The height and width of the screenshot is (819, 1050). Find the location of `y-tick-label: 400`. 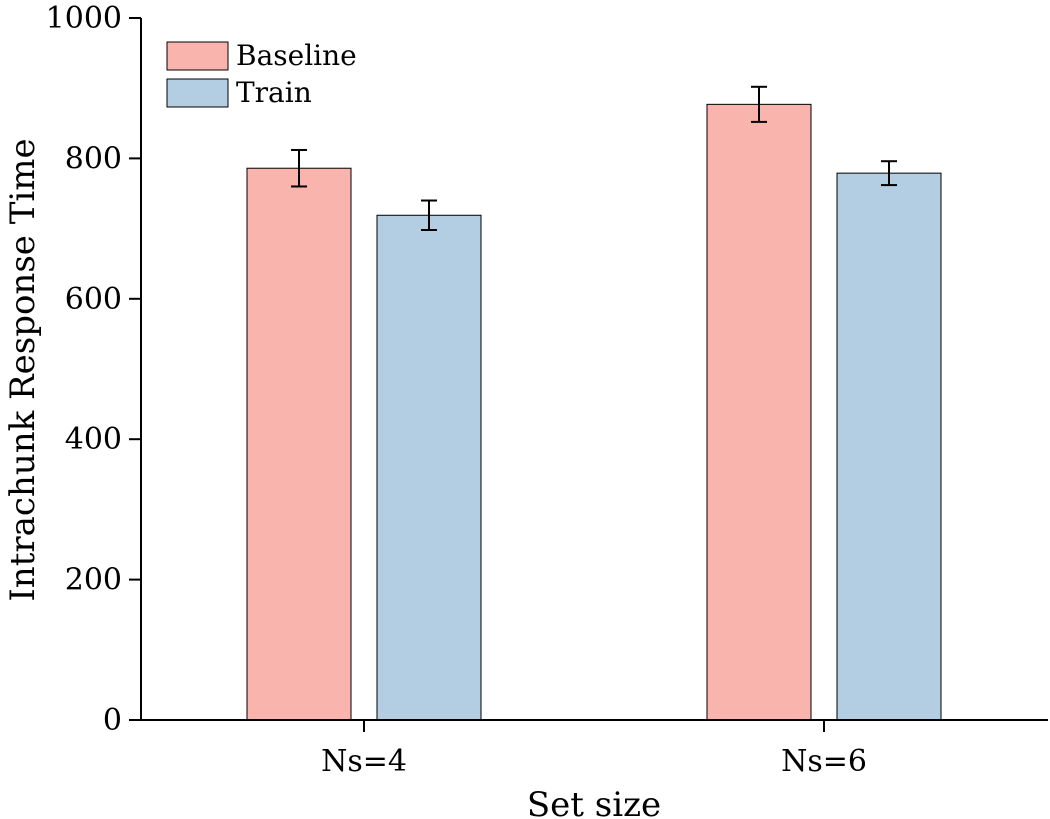

y-tick-label: 400 is located at coordinates (93, 439).